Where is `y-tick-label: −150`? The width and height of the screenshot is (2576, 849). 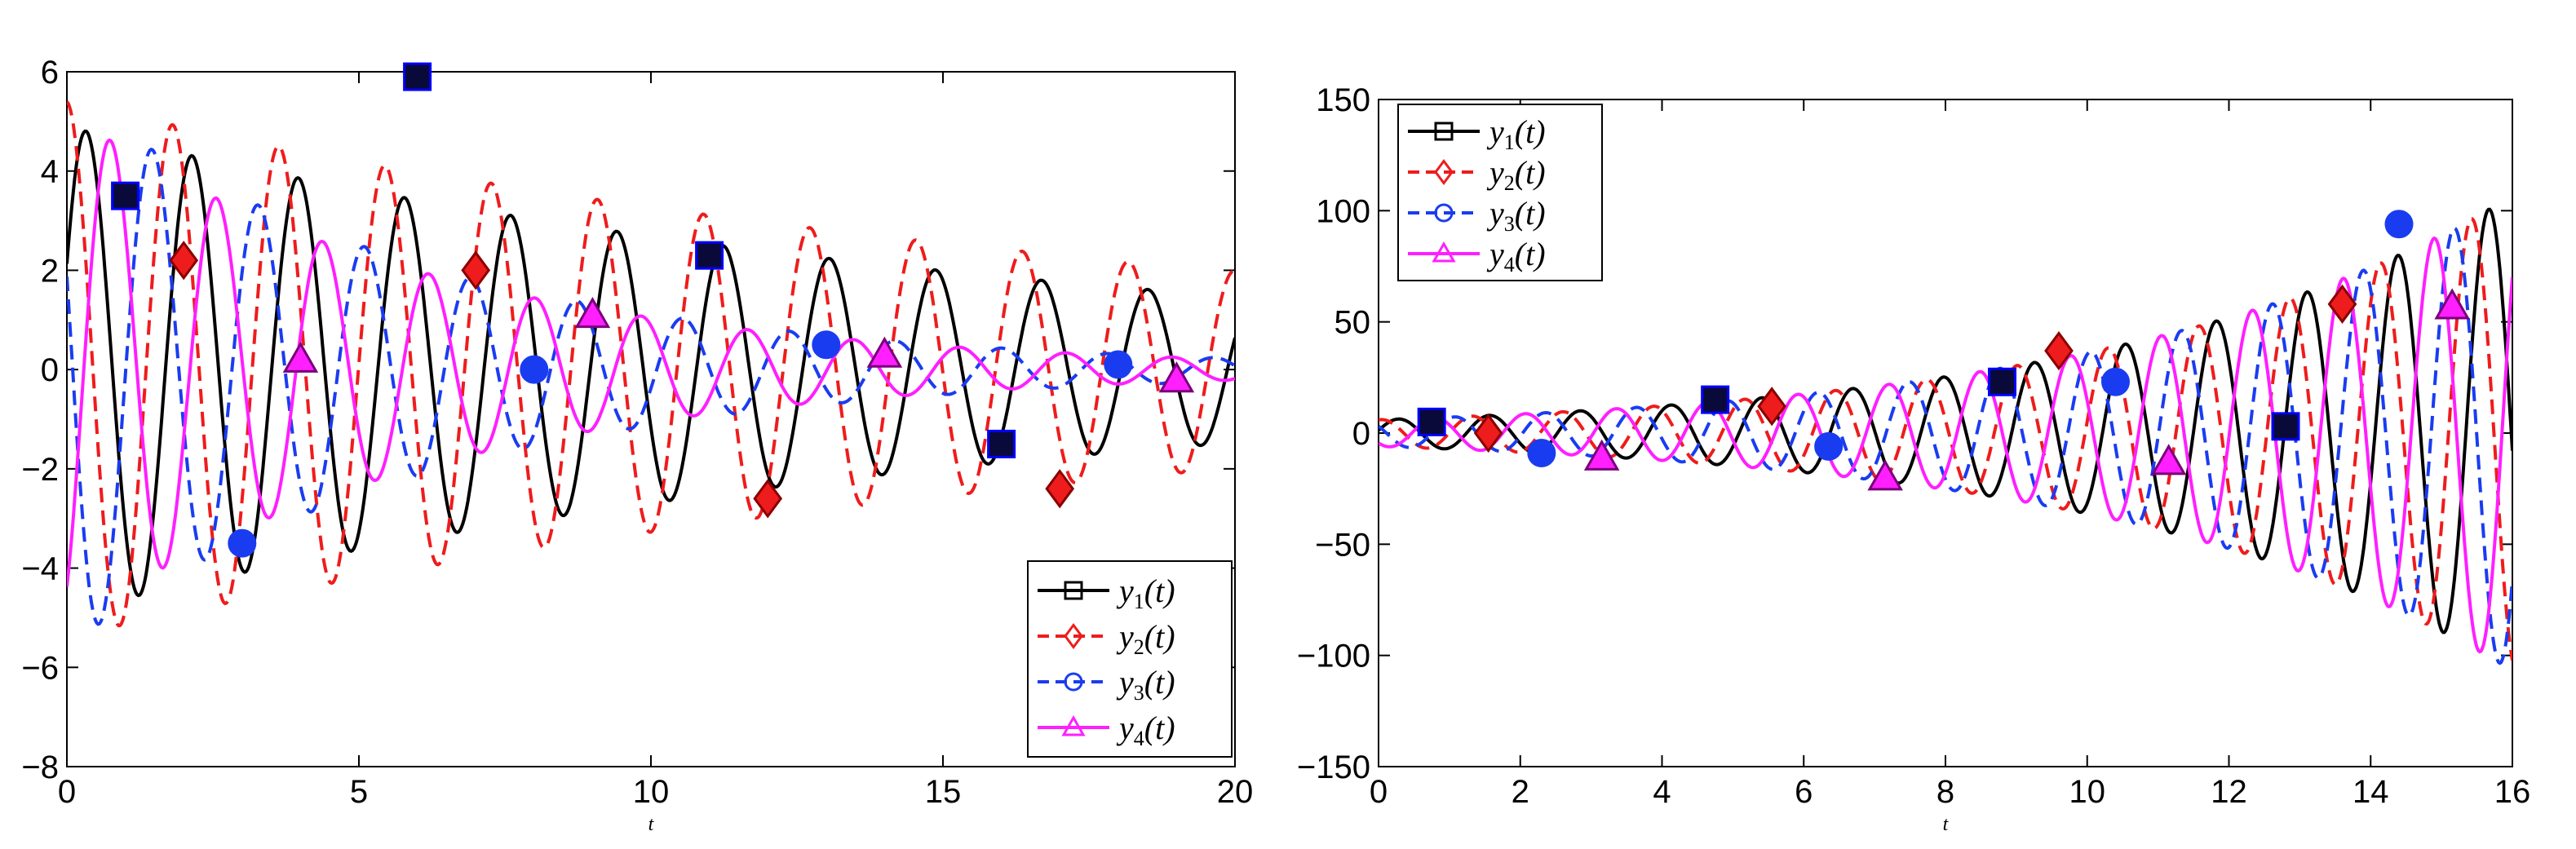 y-tick-label: −150 is located at coordinates (1333, 768).